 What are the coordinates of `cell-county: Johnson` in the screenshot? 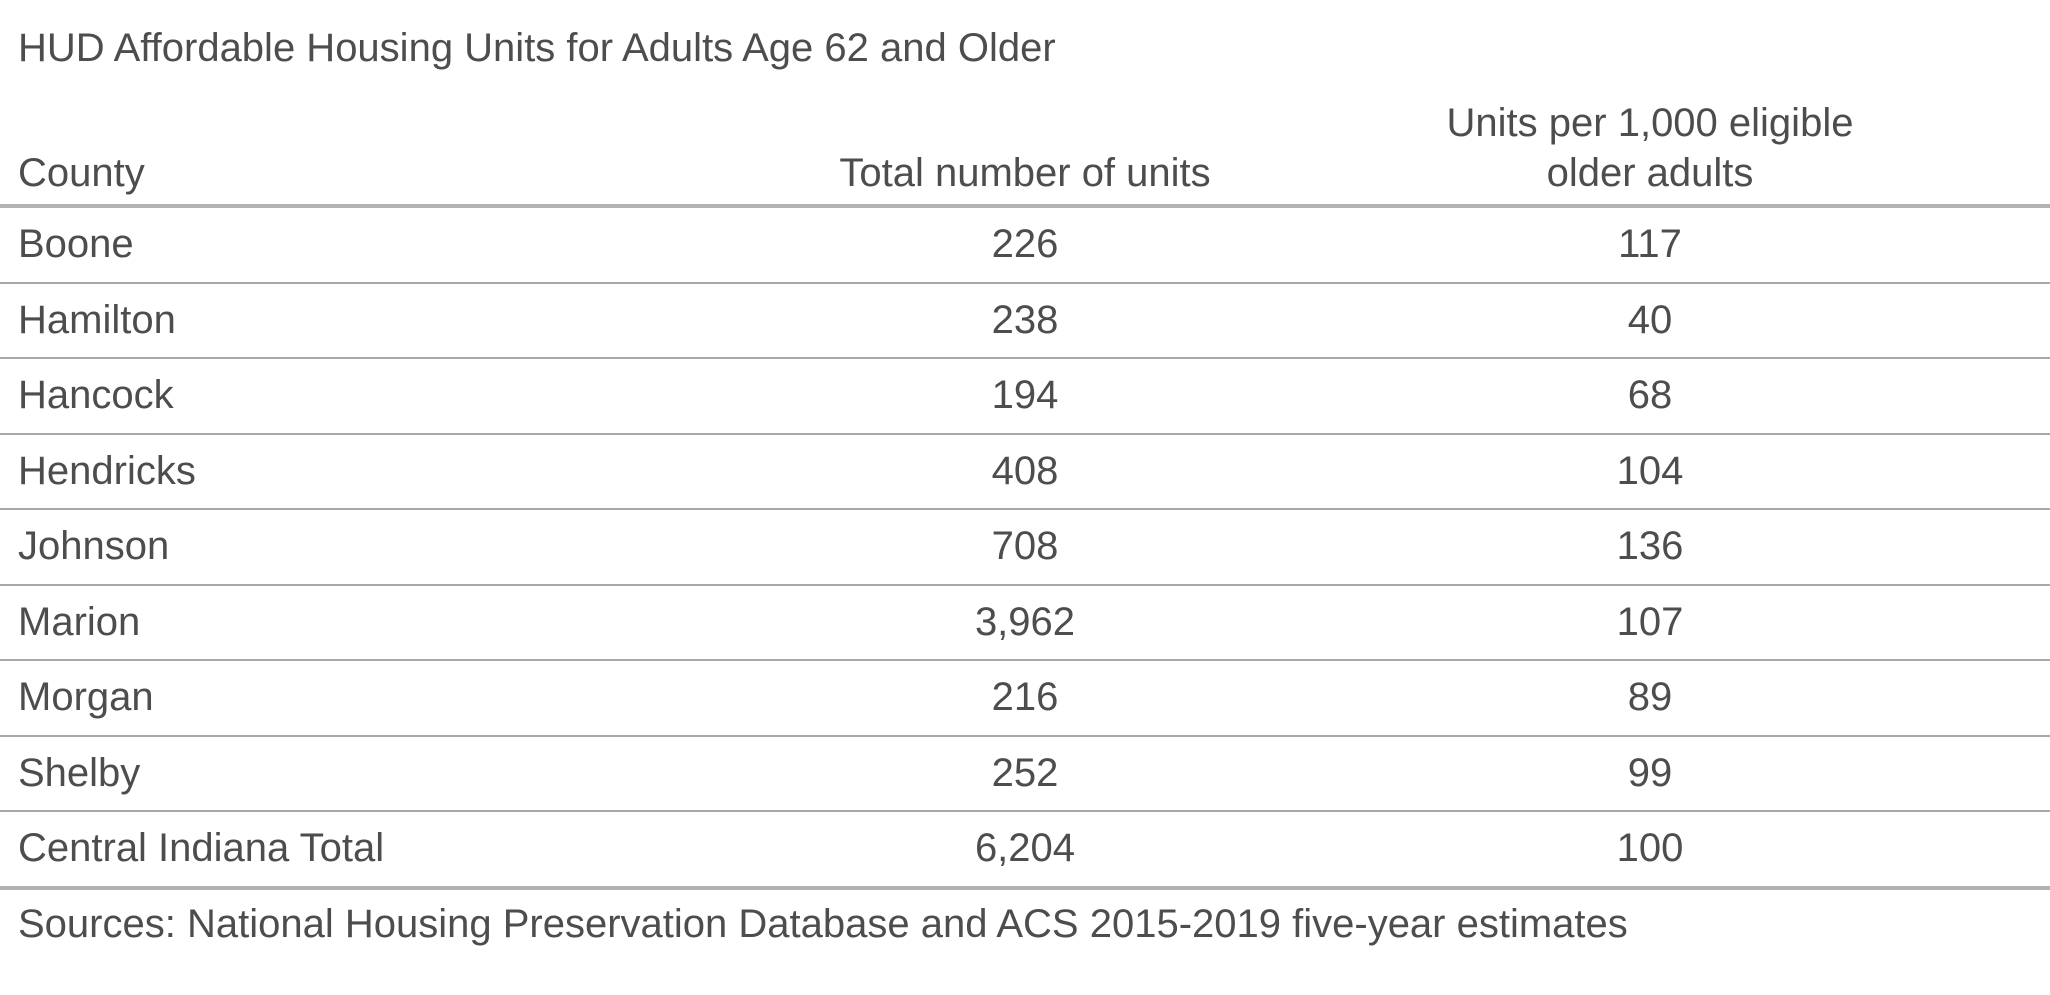 It's located at (370, 547).